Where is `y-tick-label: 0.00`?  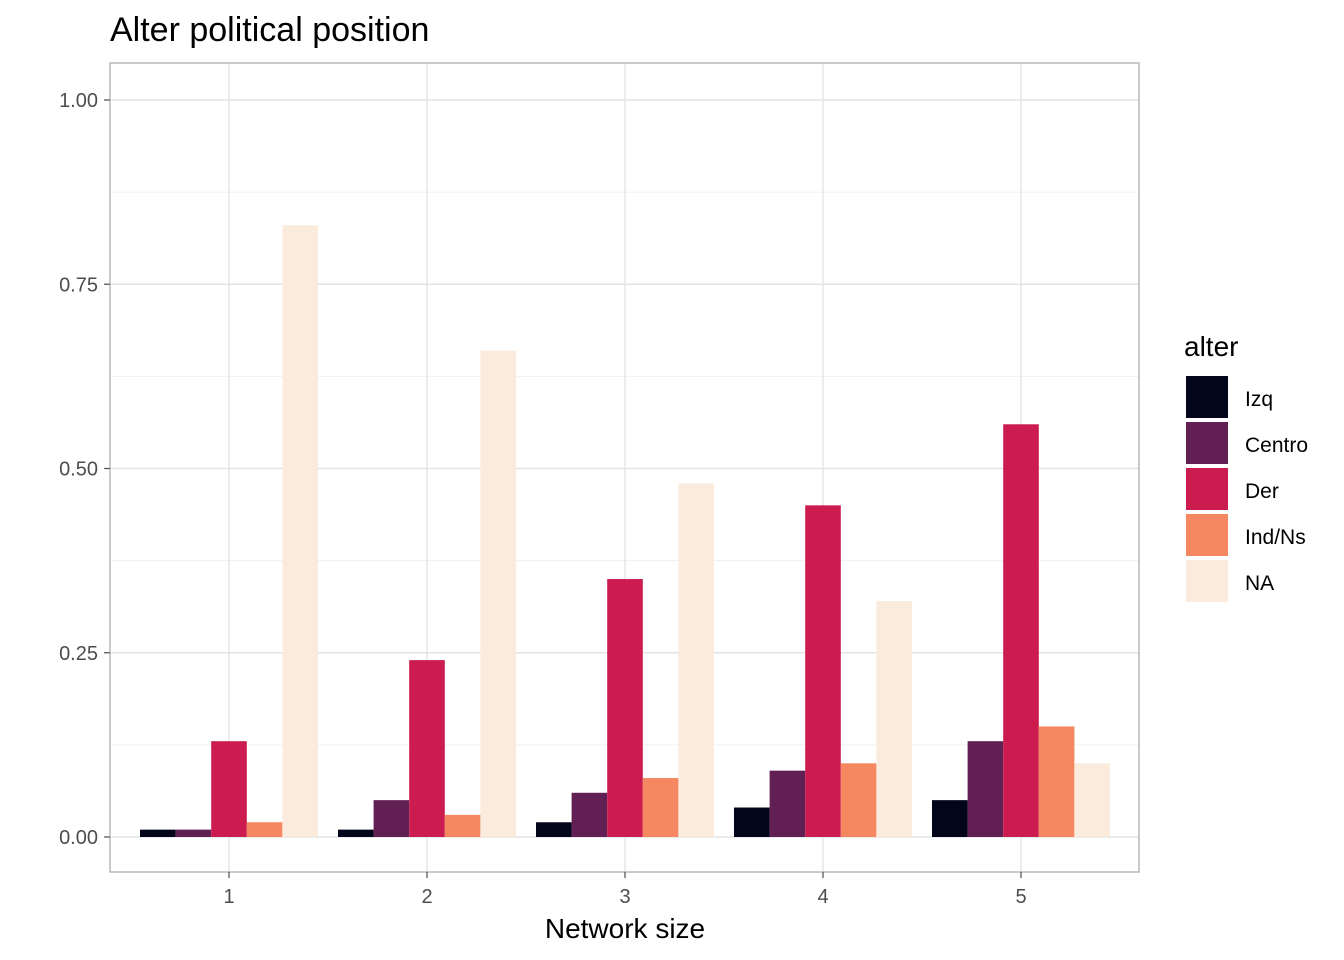
y-tick-label: 0.00 is located at coordinates (78, 838).